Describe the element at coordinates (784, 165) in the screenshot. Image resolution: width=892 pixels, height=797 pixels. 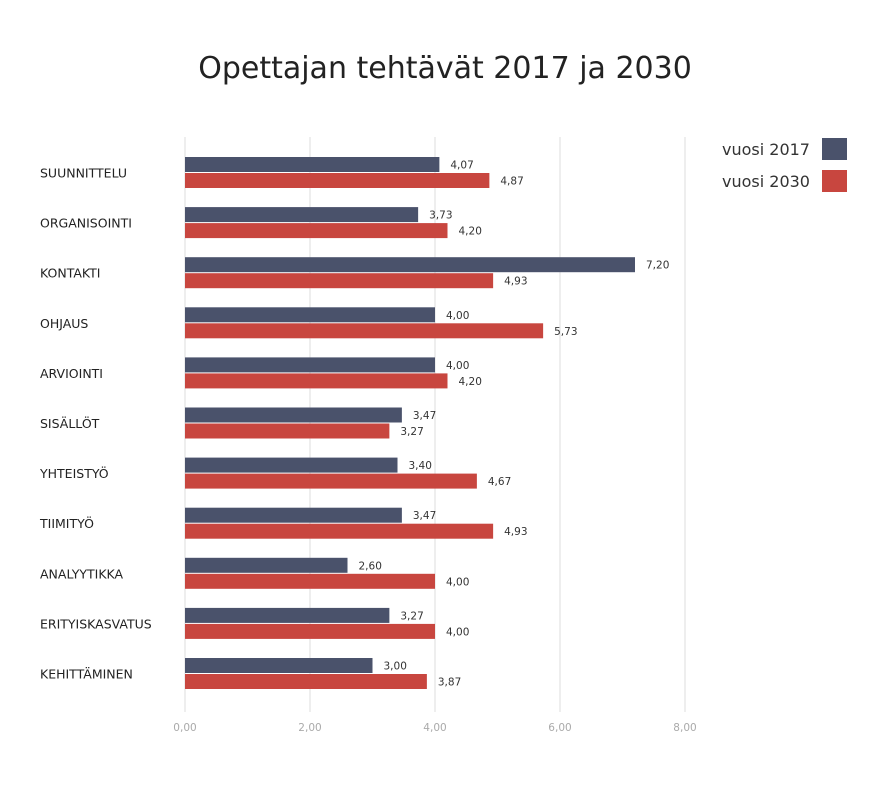
I see `legend: vuosi 2017 vuosi 2030` at that location.